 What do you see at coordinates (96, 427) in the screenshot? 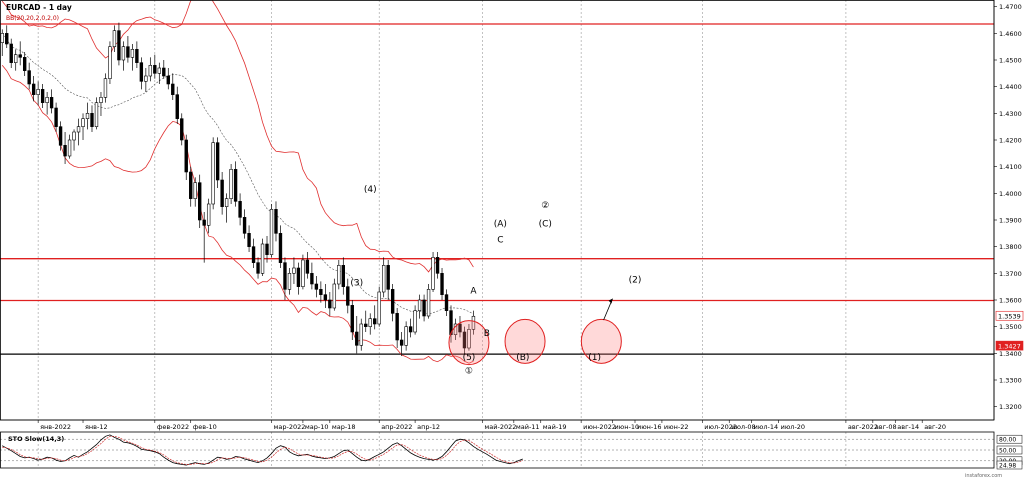
I see `time-tick-label: янв-12` at bounding box center [96, 427].